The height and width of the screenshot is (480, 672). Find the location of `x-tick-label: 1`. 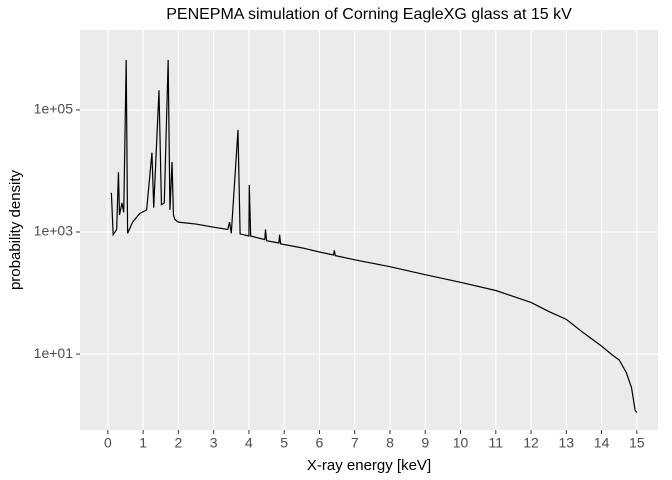

x-tick-label: 1 is located at coordinates (143, 443).